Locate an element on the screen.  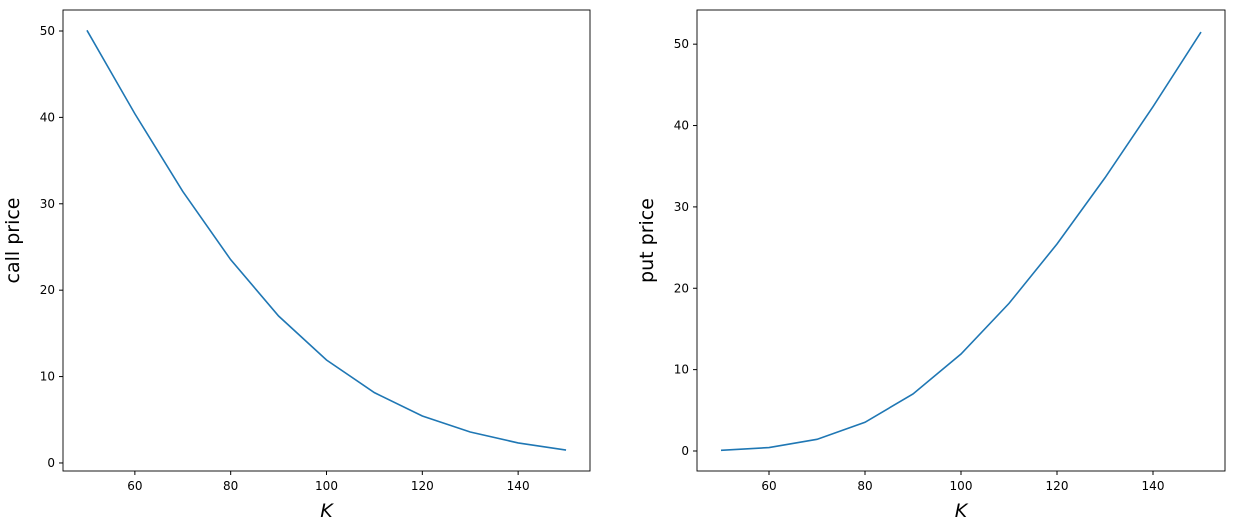
y-axis-label: call price is located at coordinates (13, 241).